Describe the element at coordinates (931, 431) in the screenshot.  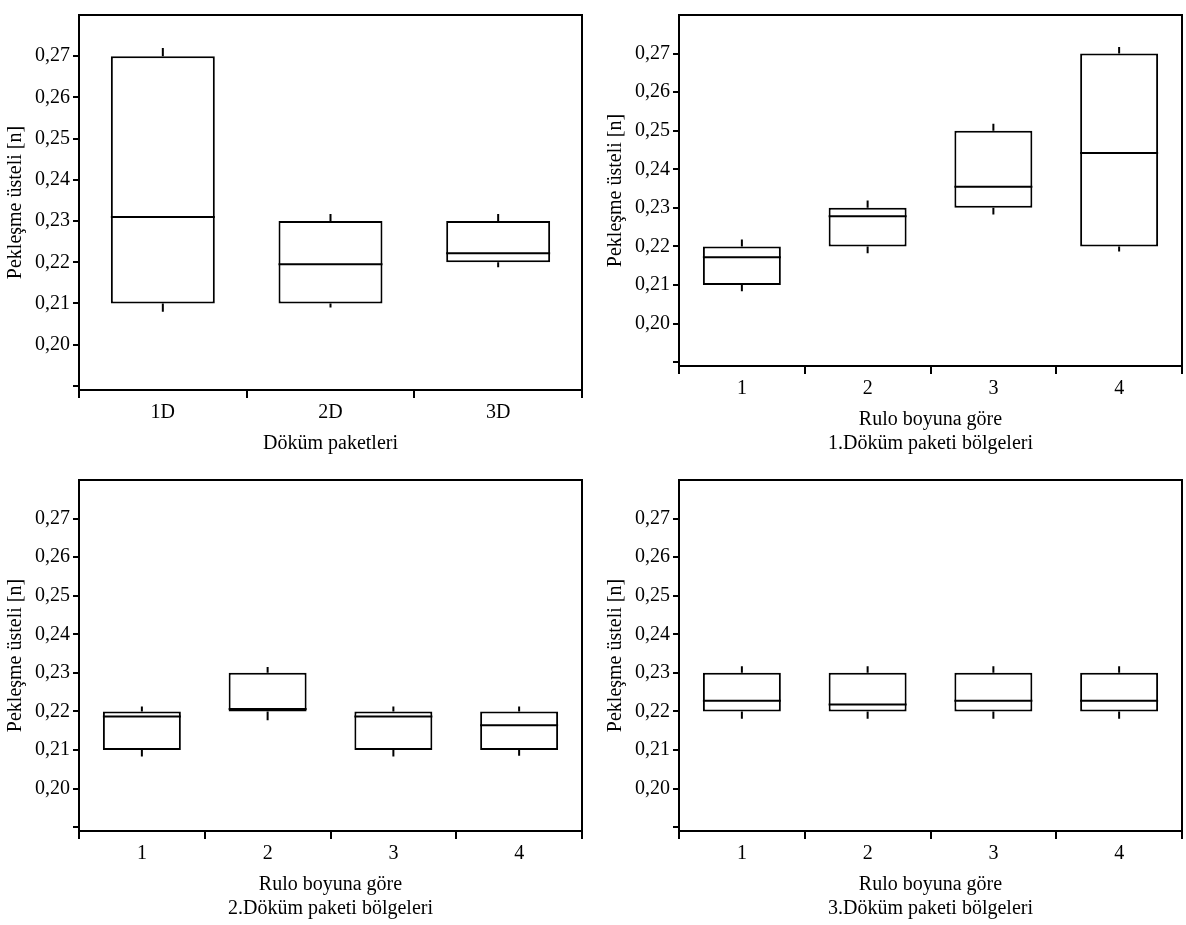
I see `x-axis-title: Rulo boyuna göre 1.Döküm paketi bölgeleri` at that location.